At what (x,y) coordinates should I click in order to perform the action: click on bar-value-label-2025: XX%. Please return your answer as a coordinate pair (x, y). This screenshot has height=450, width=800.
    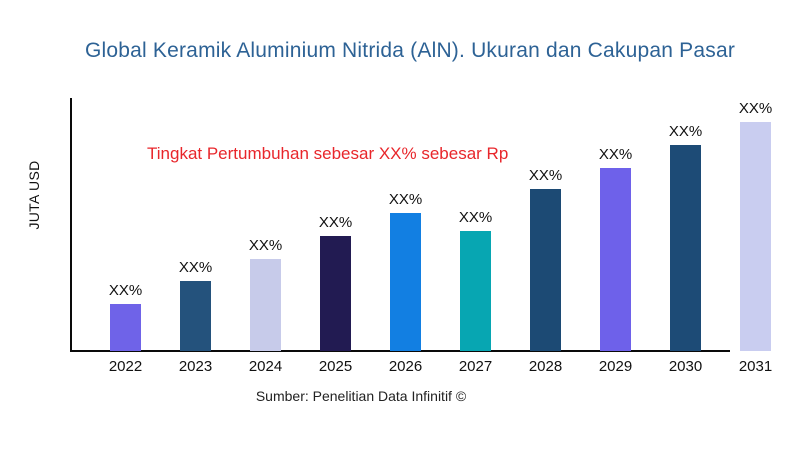
    Looking at the image, I should click on (335, 222).